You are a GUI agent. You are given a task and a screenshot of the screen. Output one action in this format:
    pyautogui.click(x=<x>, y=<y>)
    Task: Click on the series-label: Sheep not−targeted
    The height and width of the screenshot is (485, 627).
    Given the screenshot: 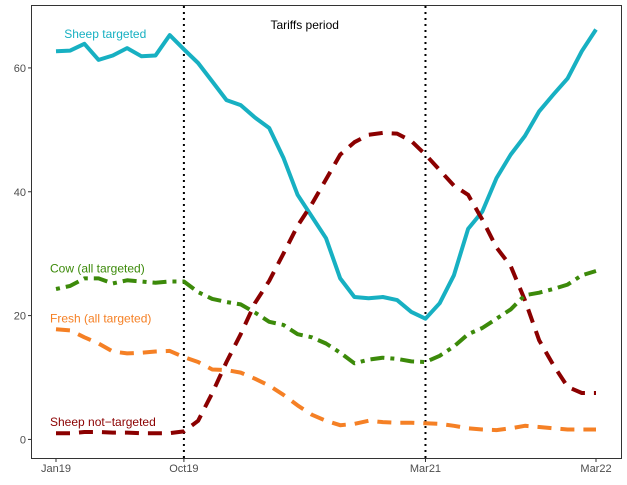 What is the action you would take?
    pyautogui.click(x=103, y=422)
    